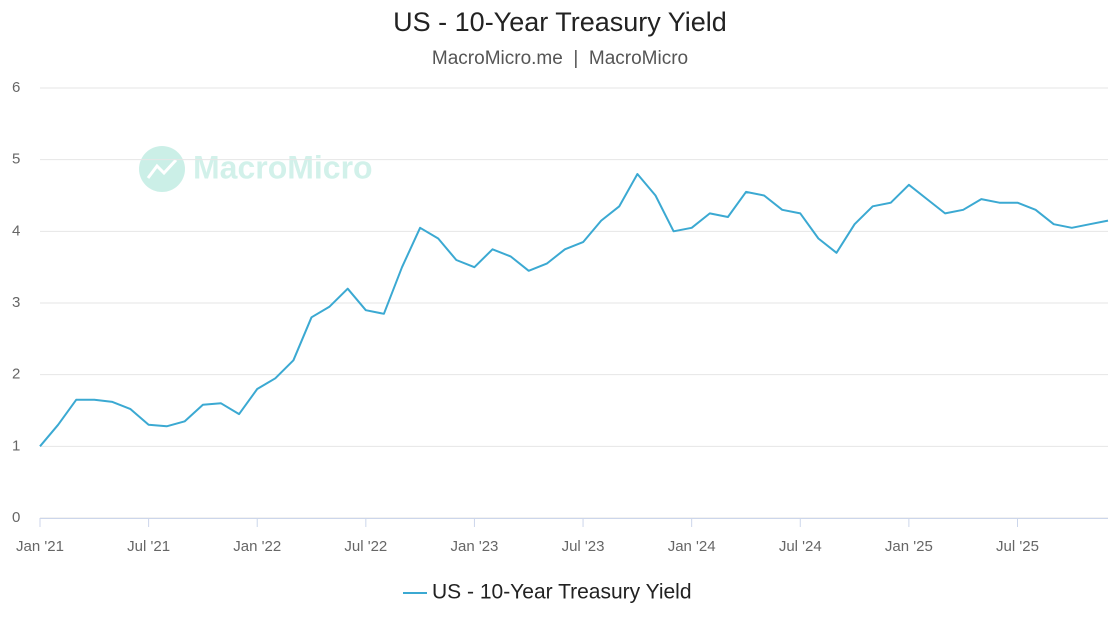 The height and width of the screenshot is (630, 1120). I want to click on y-tick-label: 2, so click(16, 374).